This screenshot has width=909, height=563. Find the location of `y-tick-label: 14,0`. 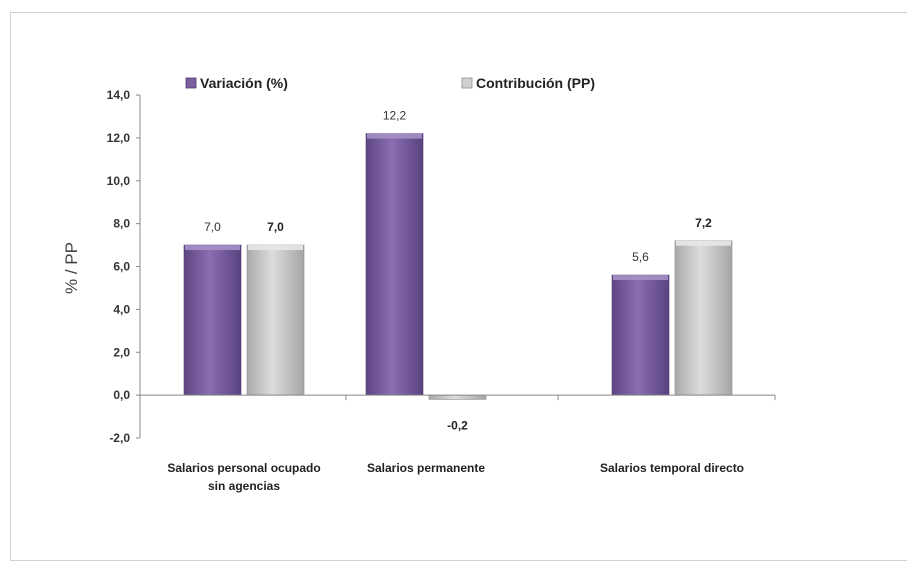

y-tick-label: 14,0 is located at coordinates (119, 95).